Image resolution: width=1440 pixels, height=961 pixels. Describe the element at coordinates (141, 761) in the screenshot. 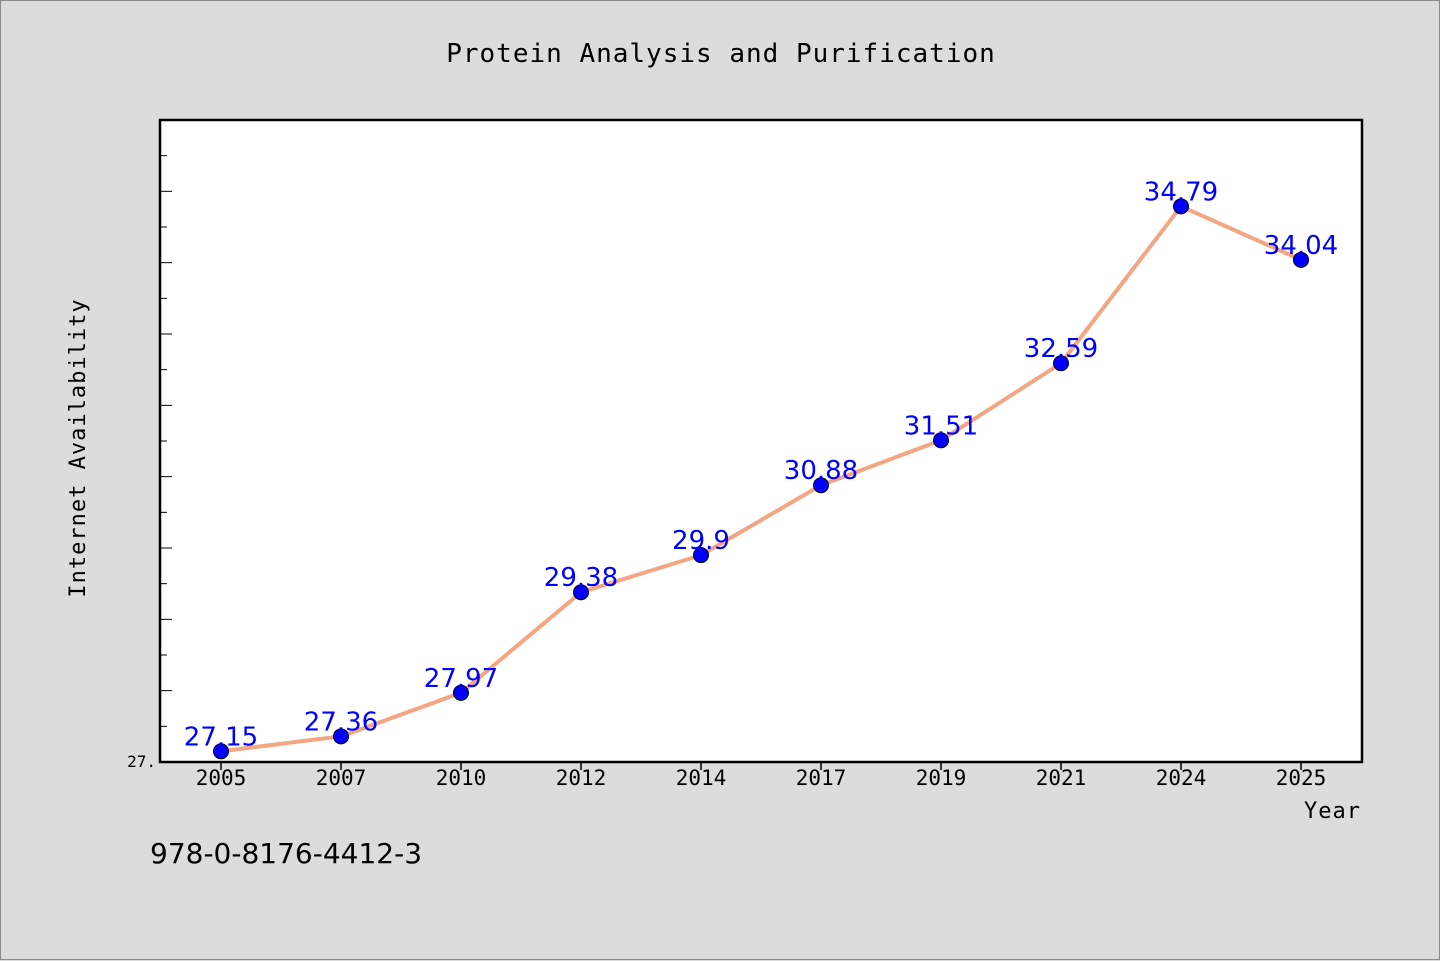

I see `y-tick-label: 27.` at that location.